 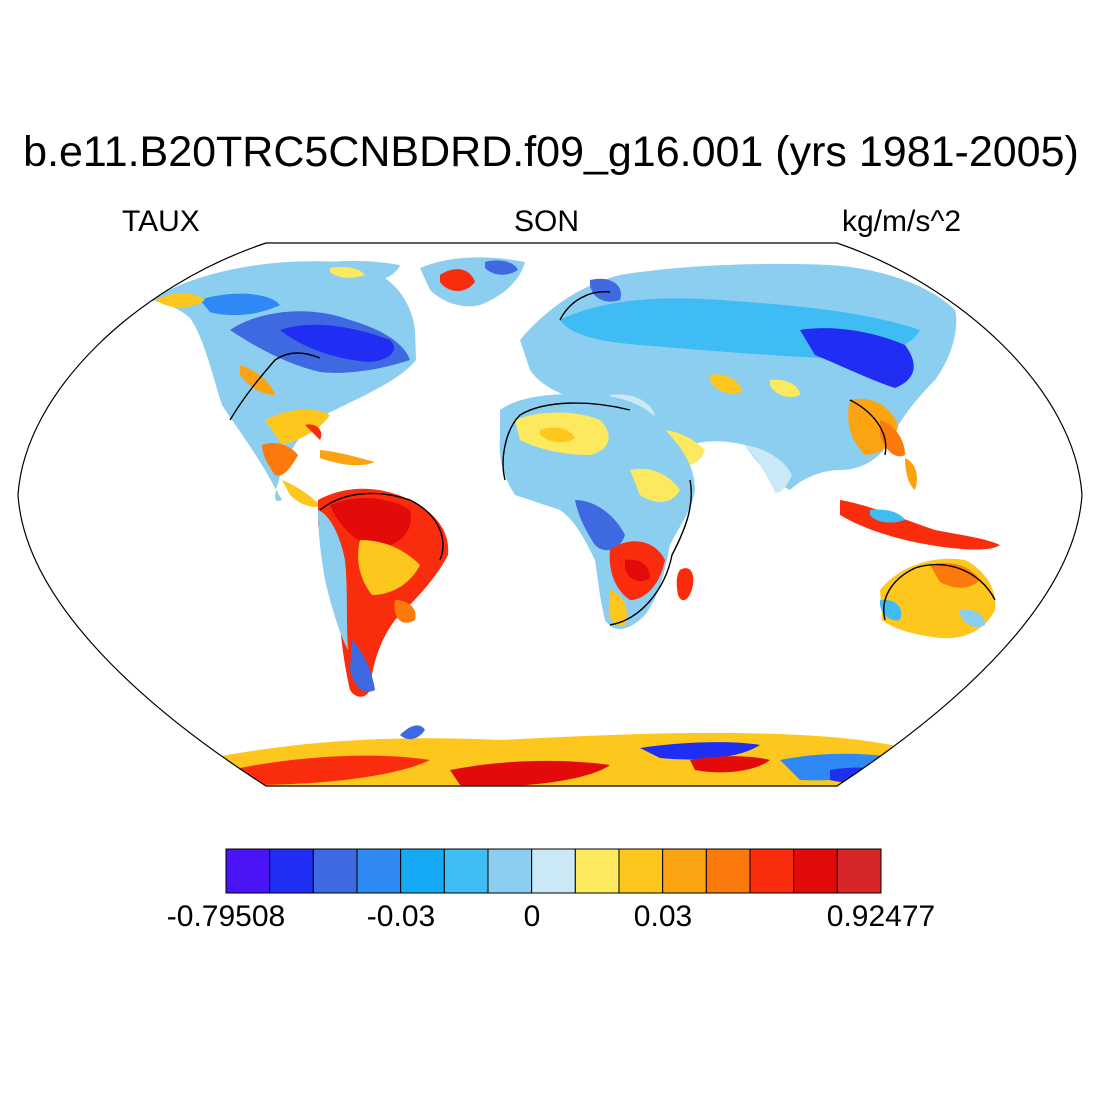 I want to click on colorbar-tick-label: 0, so click(x=532, y=916).